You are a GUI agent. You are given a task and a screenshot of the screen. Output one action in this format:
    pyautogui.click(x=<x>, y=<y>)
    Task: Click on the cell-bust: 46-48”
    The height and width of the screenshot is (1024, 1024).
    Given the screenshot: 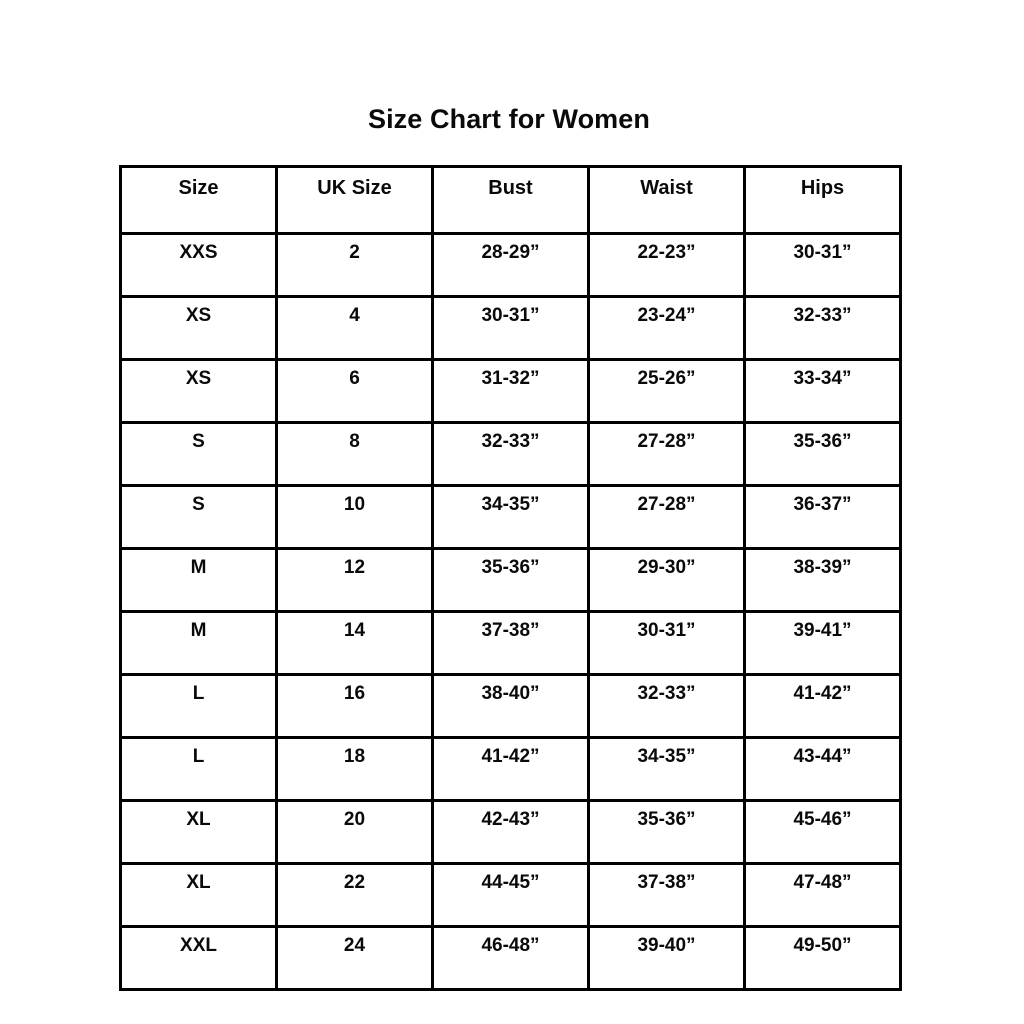 What is the action you would take?
    pyautogui.click(x=510, y=958)
    